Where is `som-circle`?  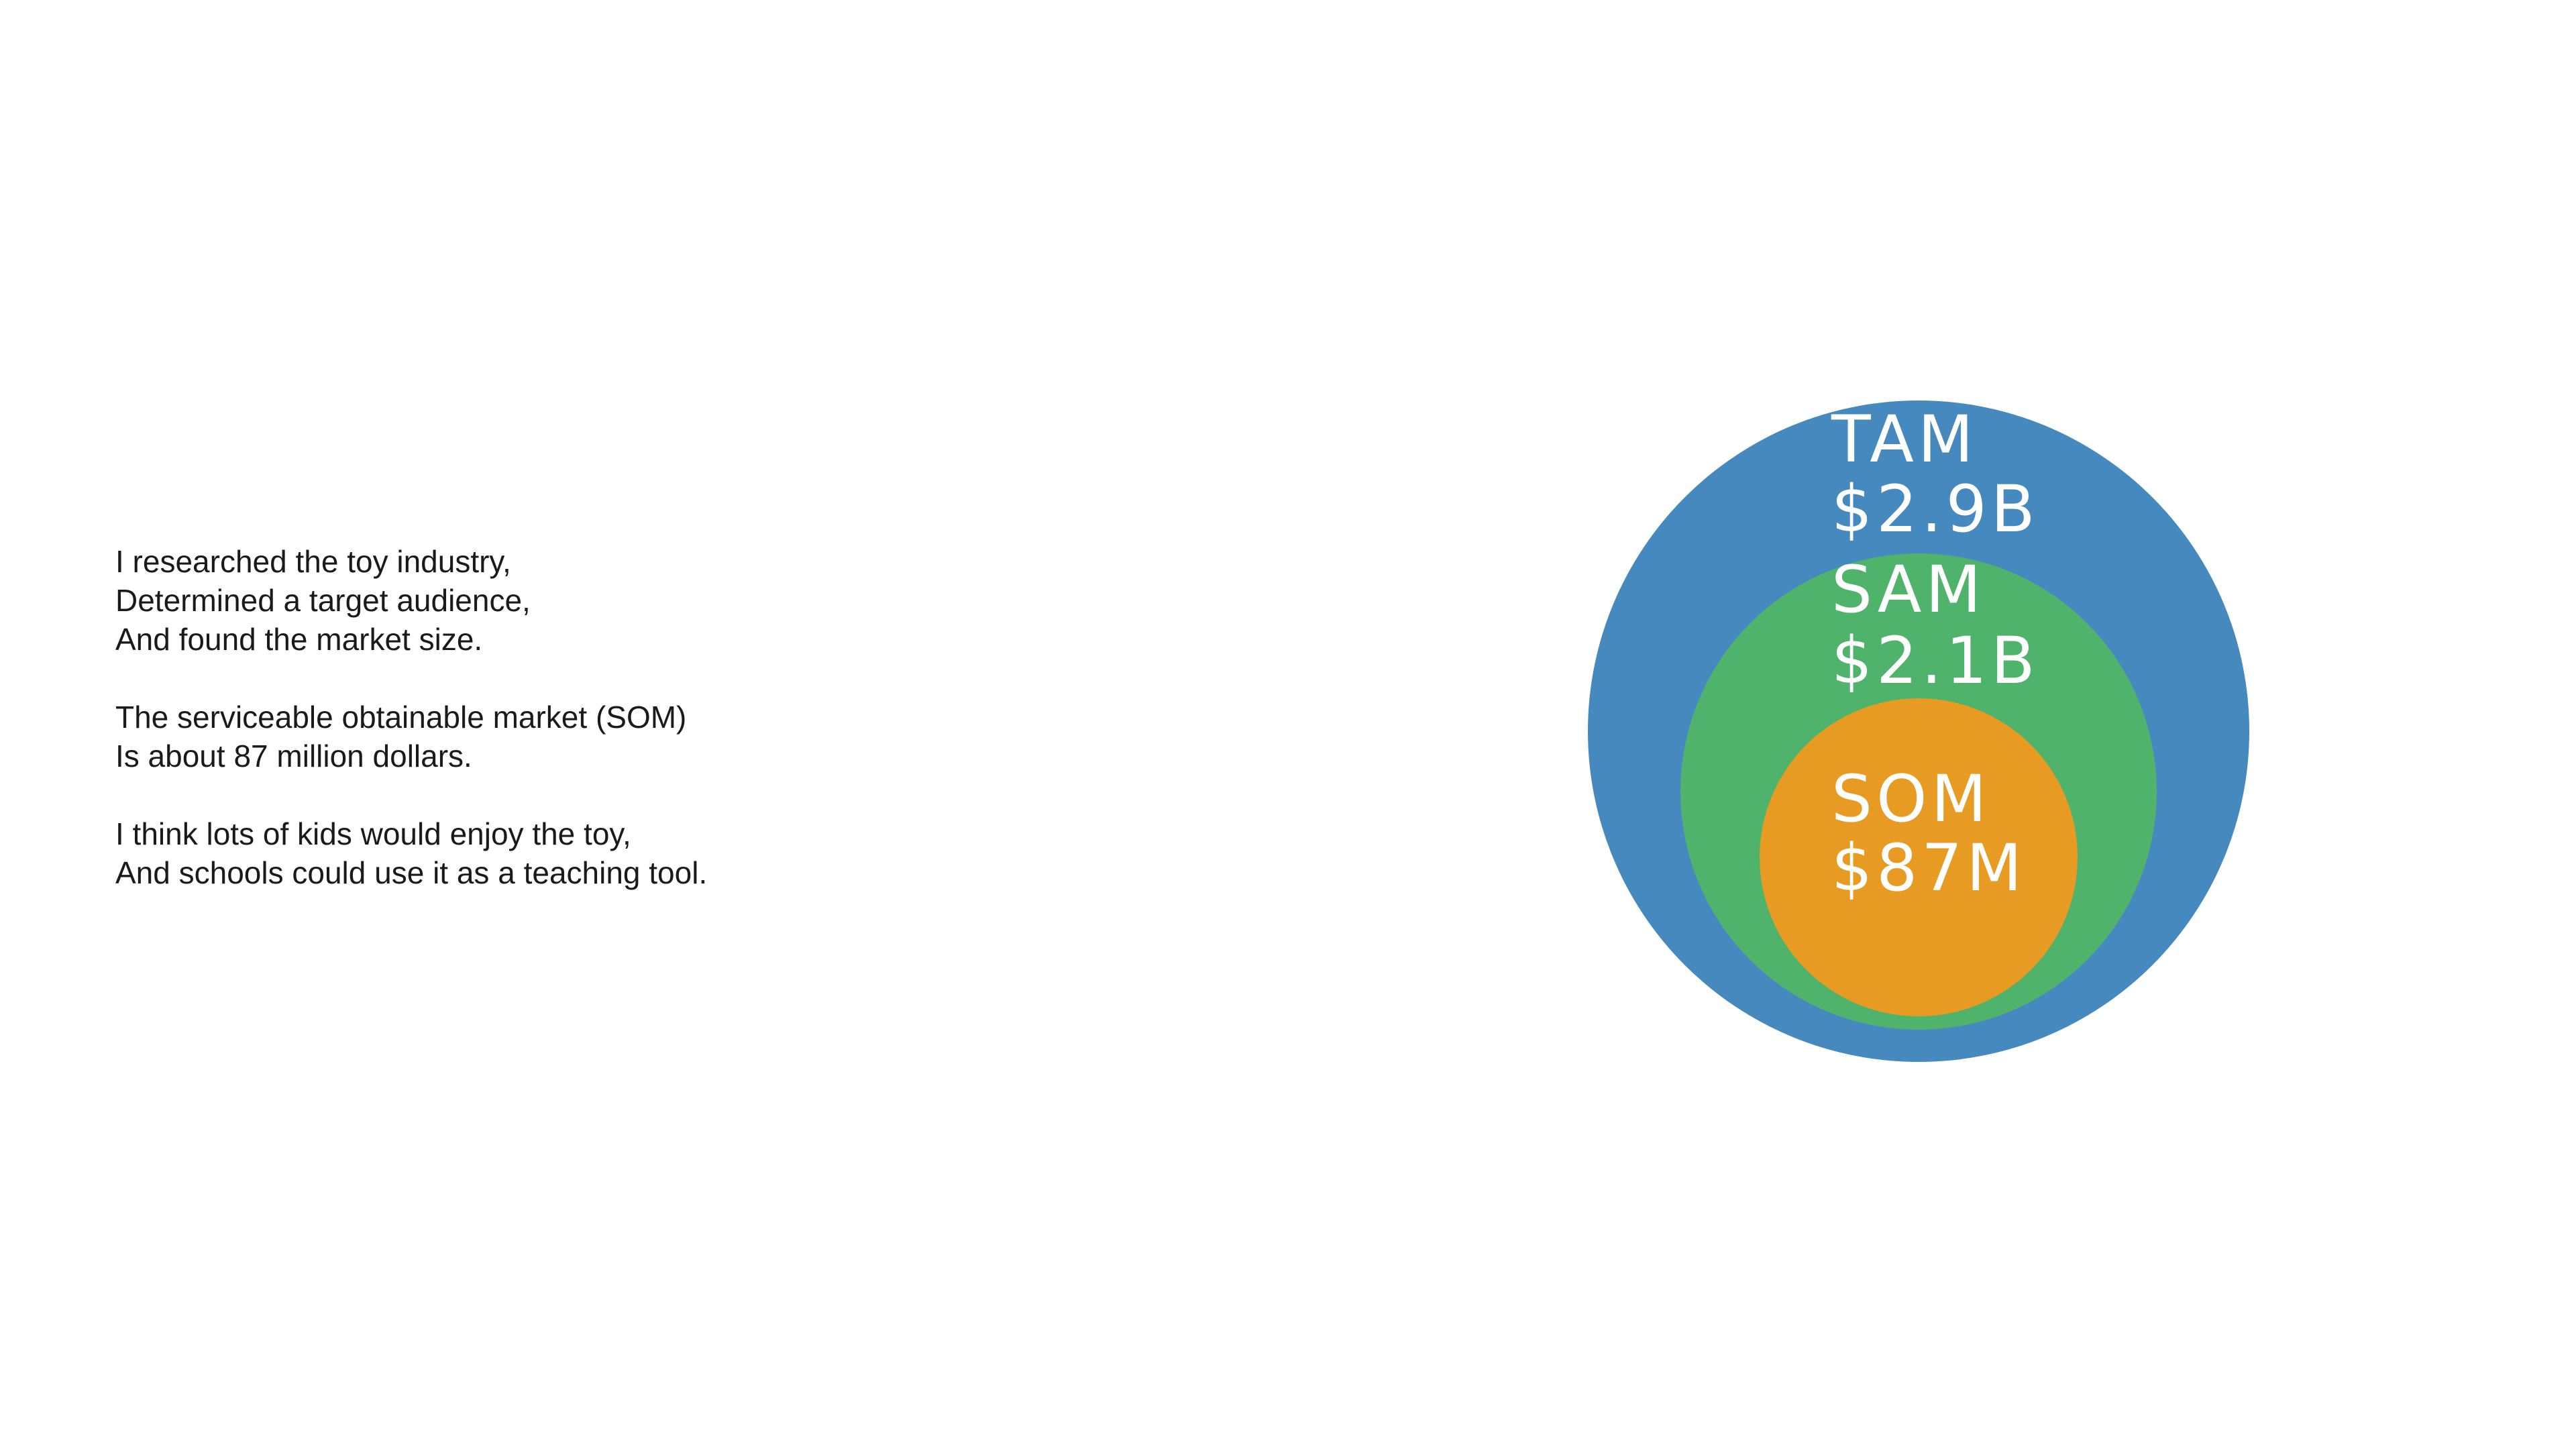 som-circle is located at coordinates (1919, 857).